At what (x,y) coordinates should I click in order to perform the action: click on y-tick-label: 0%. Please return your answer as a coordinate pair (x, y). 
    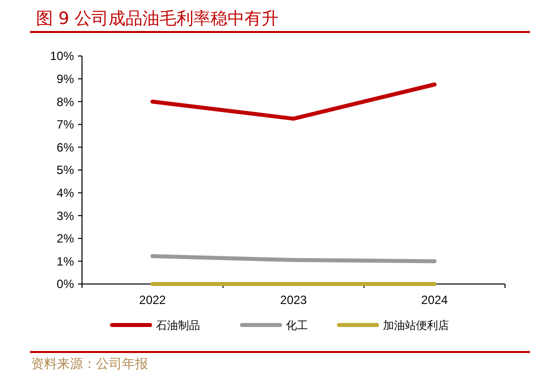
    Looking at the image, I should click on (65, 284).